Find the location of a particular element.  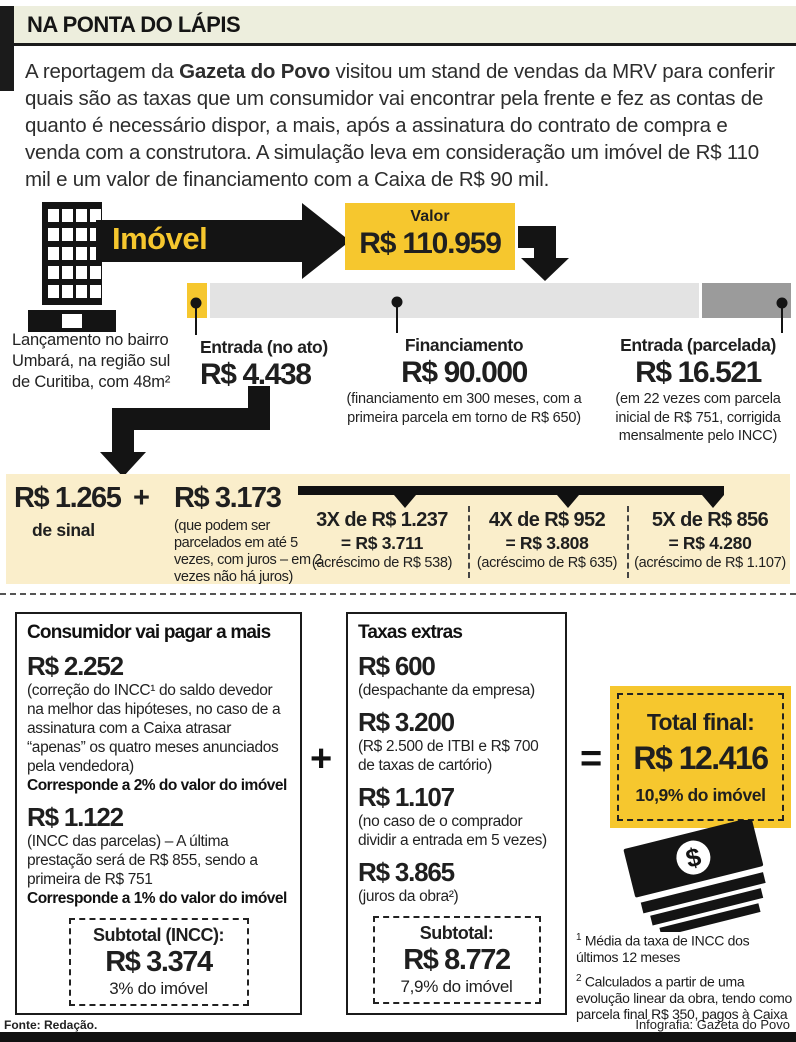

valor-box: Valor R$ 110.959 is located at coordinates (430, 236).